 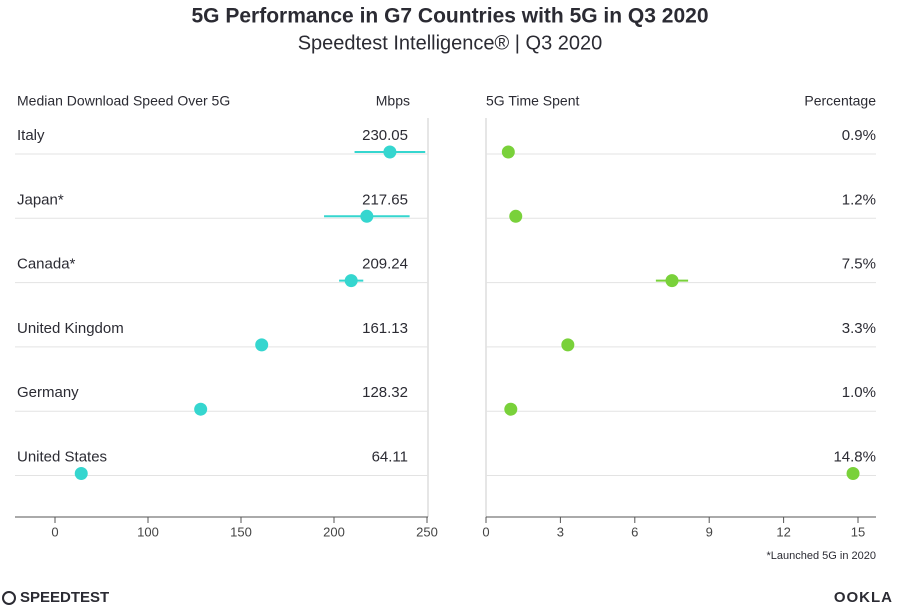 What do you see at coordinates (40, 199) in the screenshot?
I see `category-label: Japan*` at bounding box center [40, 199].